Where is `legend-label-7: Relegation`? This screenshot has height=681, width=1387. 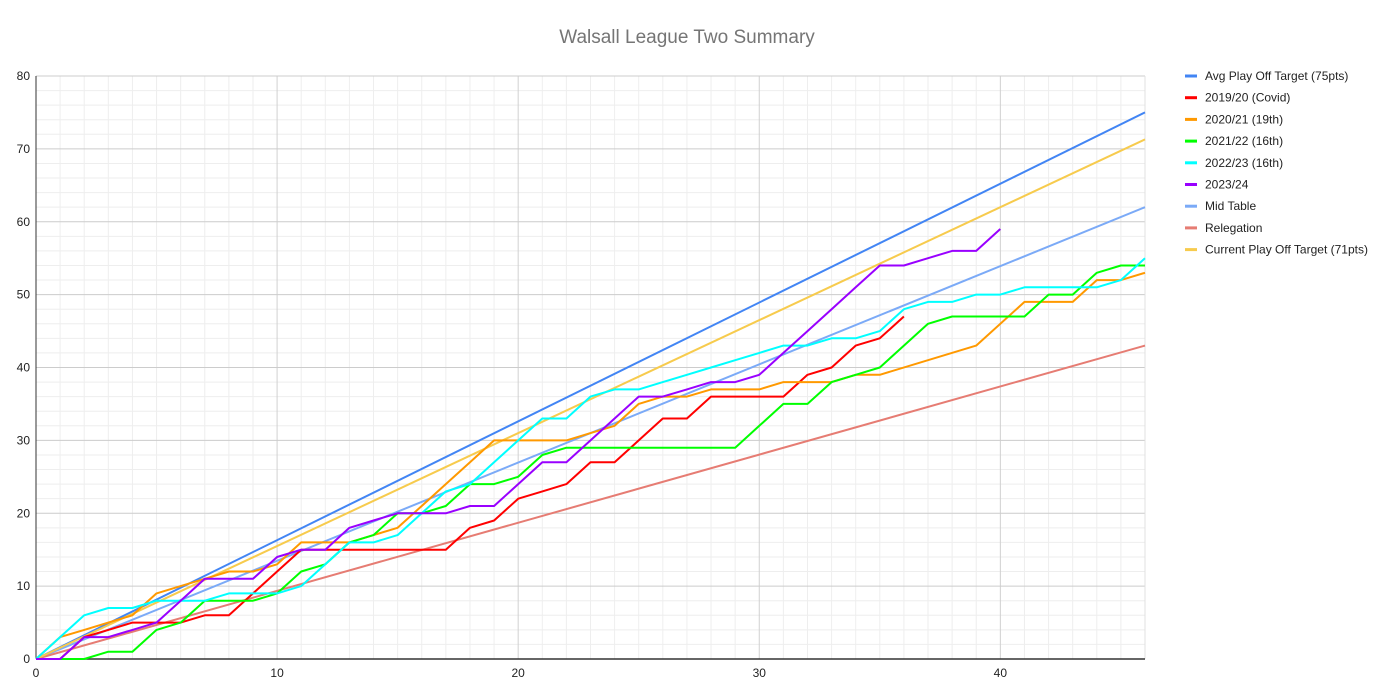
legend-label-7: Relegation is located at coordinates (1233, 228).